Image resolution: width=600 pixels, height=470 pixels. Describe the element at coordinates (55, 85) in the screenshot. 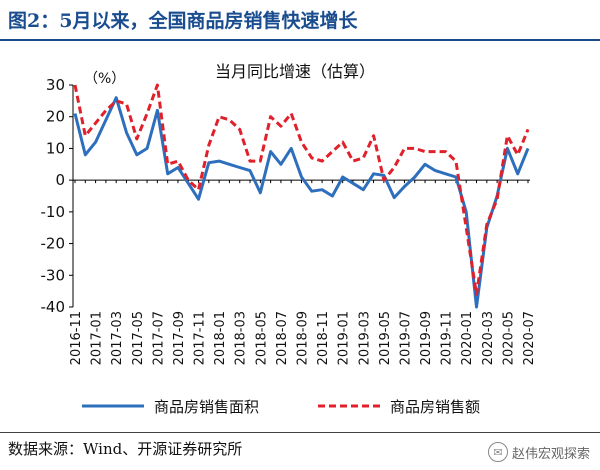

I see `y-tick-label: 30` at that location.